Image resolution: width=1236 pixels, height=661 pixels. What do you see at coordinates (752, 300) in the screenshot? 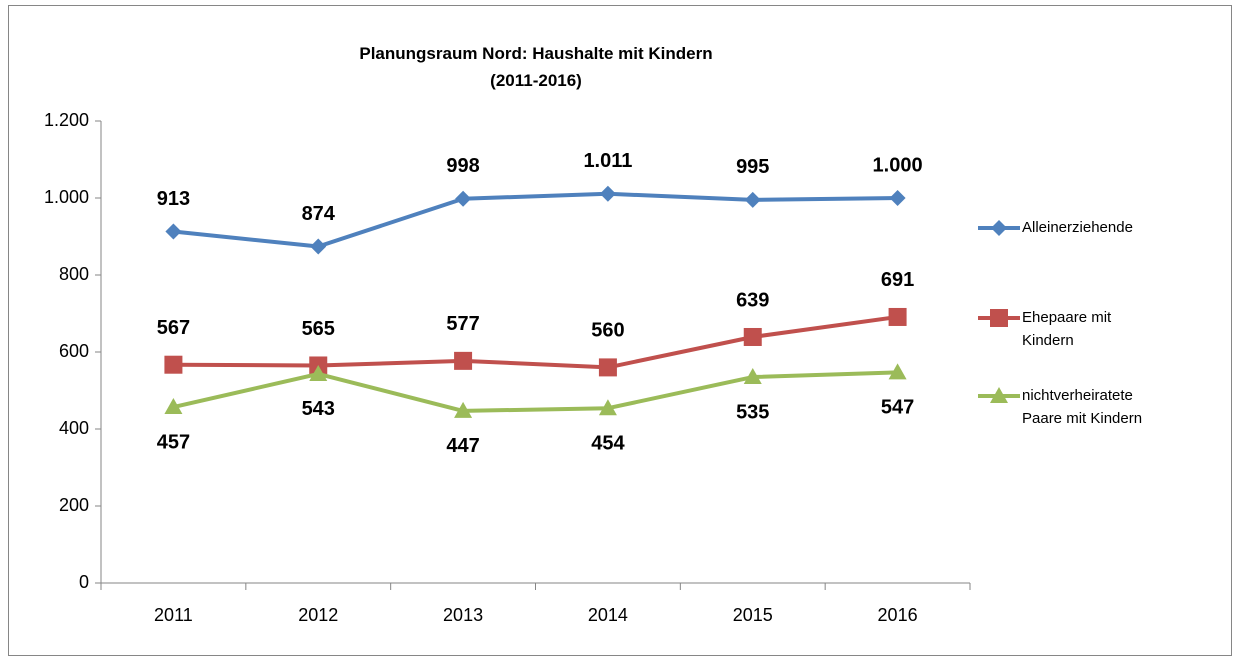
I see `data-label: 639` at bounding box center [752, 300].